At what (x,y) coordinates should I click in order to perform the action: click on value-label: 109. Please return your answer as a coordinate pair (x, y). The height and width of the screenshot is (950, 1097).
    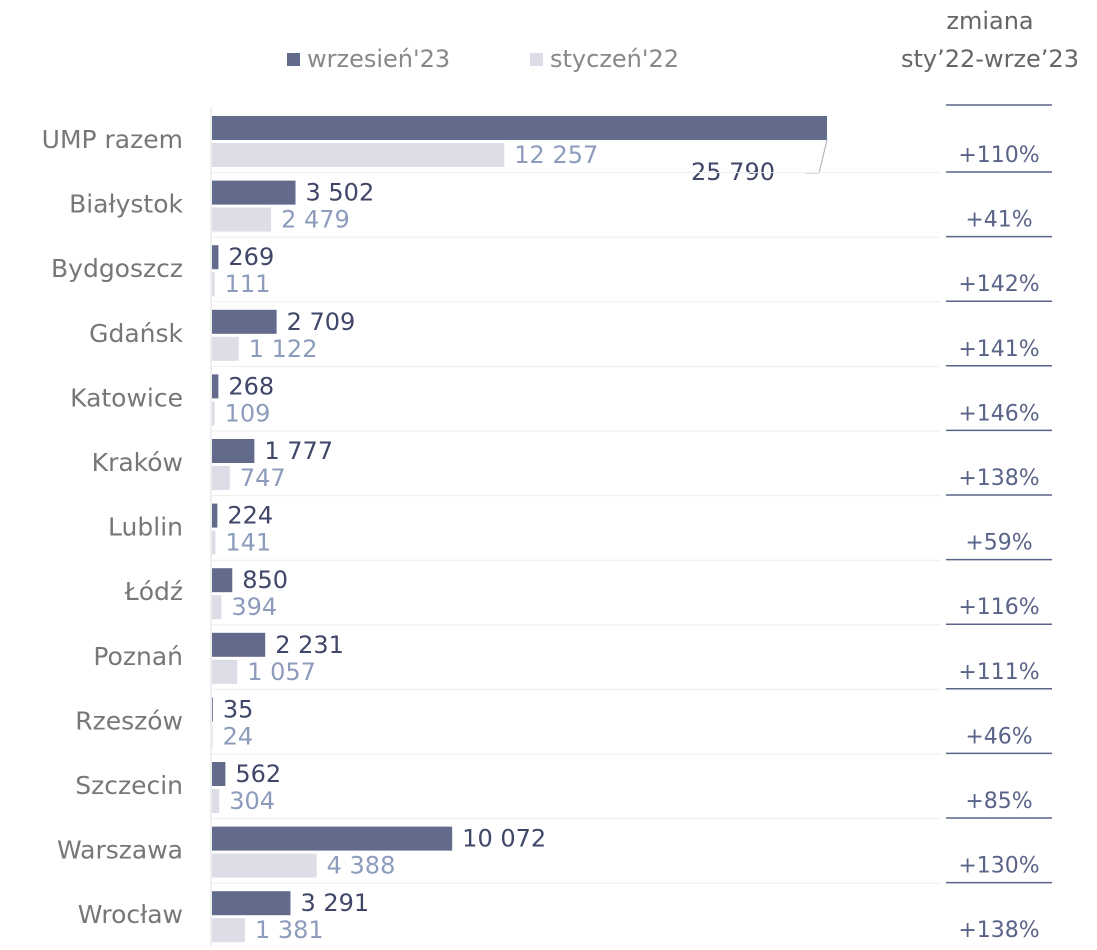
    Looking at the image, I should click on (248, 413).